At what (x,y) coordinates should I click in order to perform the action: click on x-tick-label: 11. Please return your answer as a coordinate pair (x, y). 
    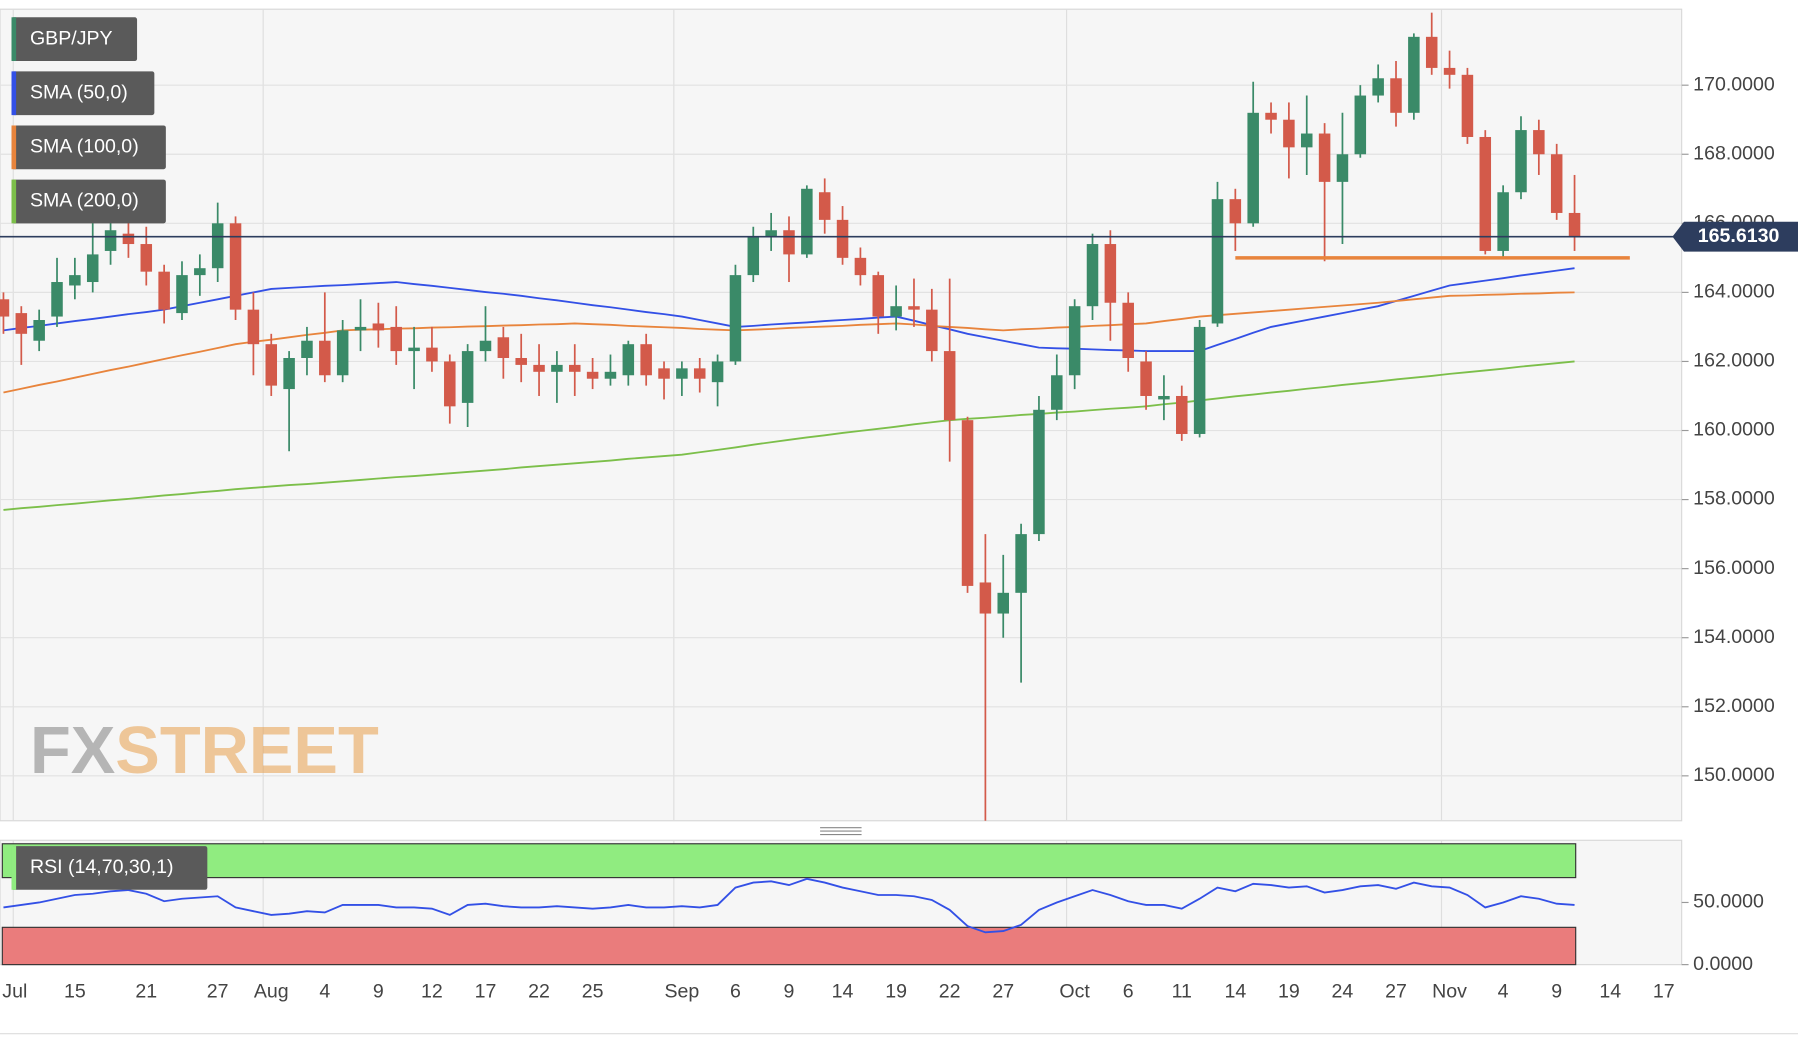
    Looking at the image, I should click on (1182, 991).